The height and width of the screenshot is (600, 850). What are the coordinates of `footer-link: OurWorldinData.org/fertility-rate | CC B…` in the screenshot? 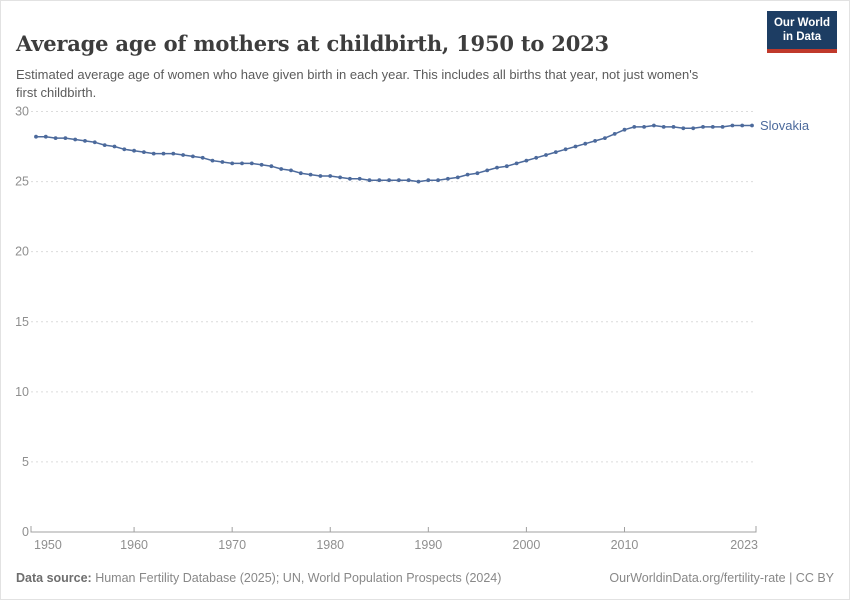 It's located at (721, 578).